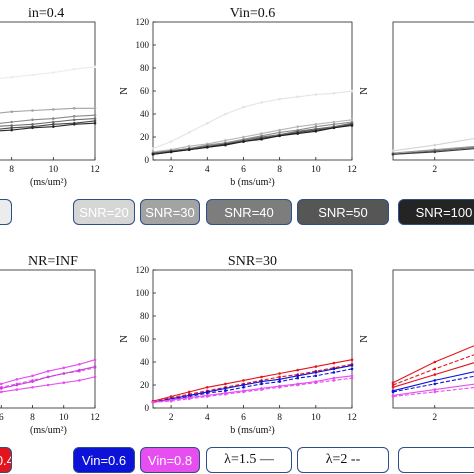 The height and width of the screenshot is (474, 474). What do you see at coordinates (145, 137) in the screenshot?
I see `y-tick-label: 20` at bounding box center [145, 137].